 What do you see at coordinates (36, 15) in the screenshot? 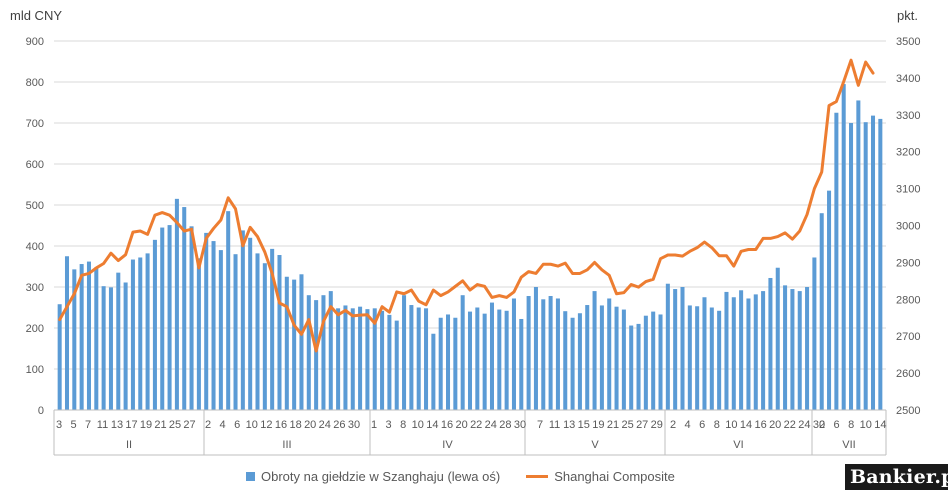
I see `left-axis-unit: mld CNY` at bounding box center [36, 15].